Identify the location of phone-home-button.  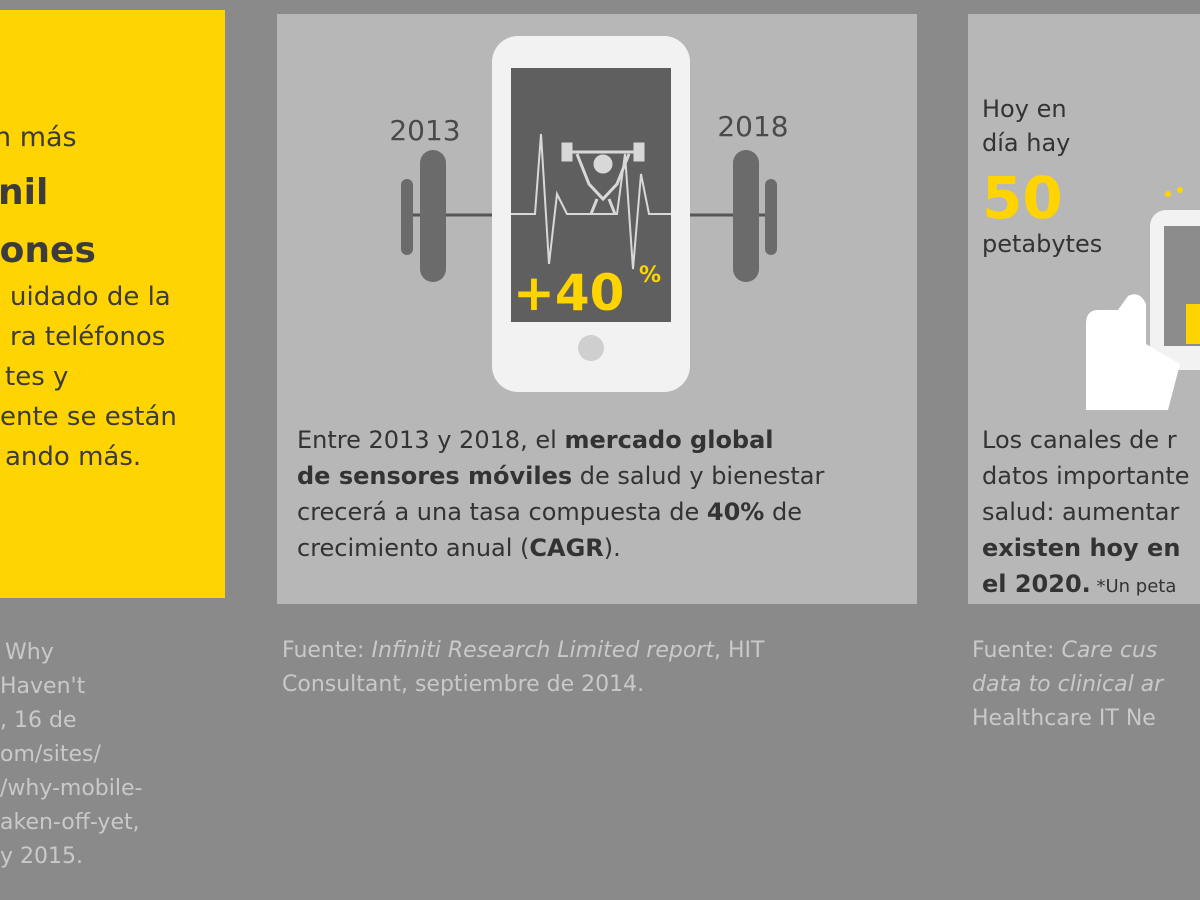
(591, 348).